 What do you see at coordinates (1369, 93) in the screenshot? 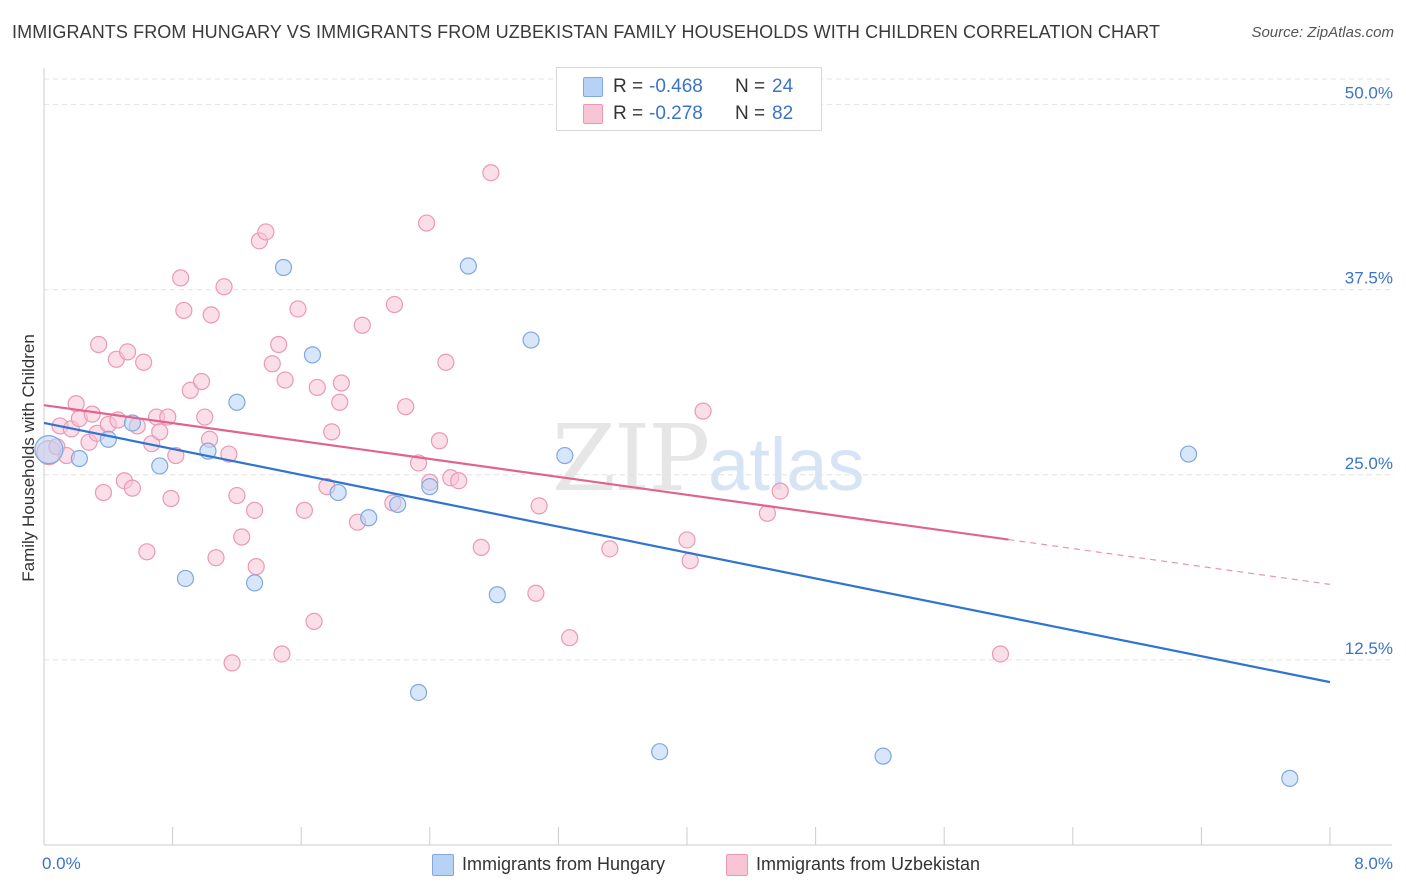
I see `y-tick-label: 50.0%` at bounding box center [1369, 93].